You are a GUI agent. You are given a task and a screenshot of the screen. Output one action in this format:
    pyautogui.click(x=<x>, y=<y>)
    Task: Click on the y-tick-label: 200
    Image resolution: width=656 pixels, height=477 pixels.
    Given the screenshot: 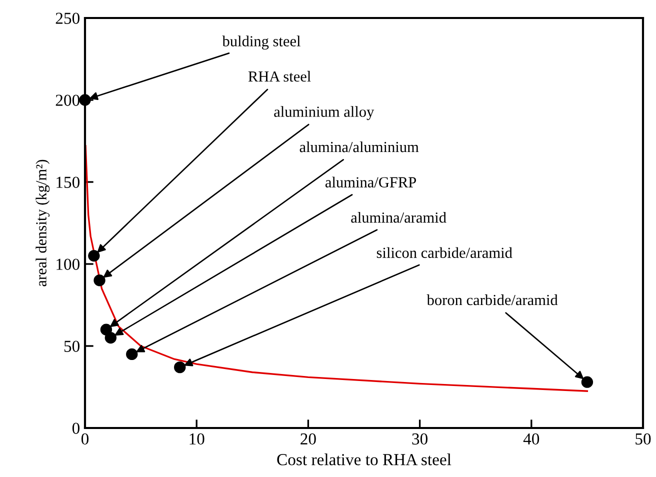 What is the action you would take?
    pyautogui.click(x=68, y=100)
    